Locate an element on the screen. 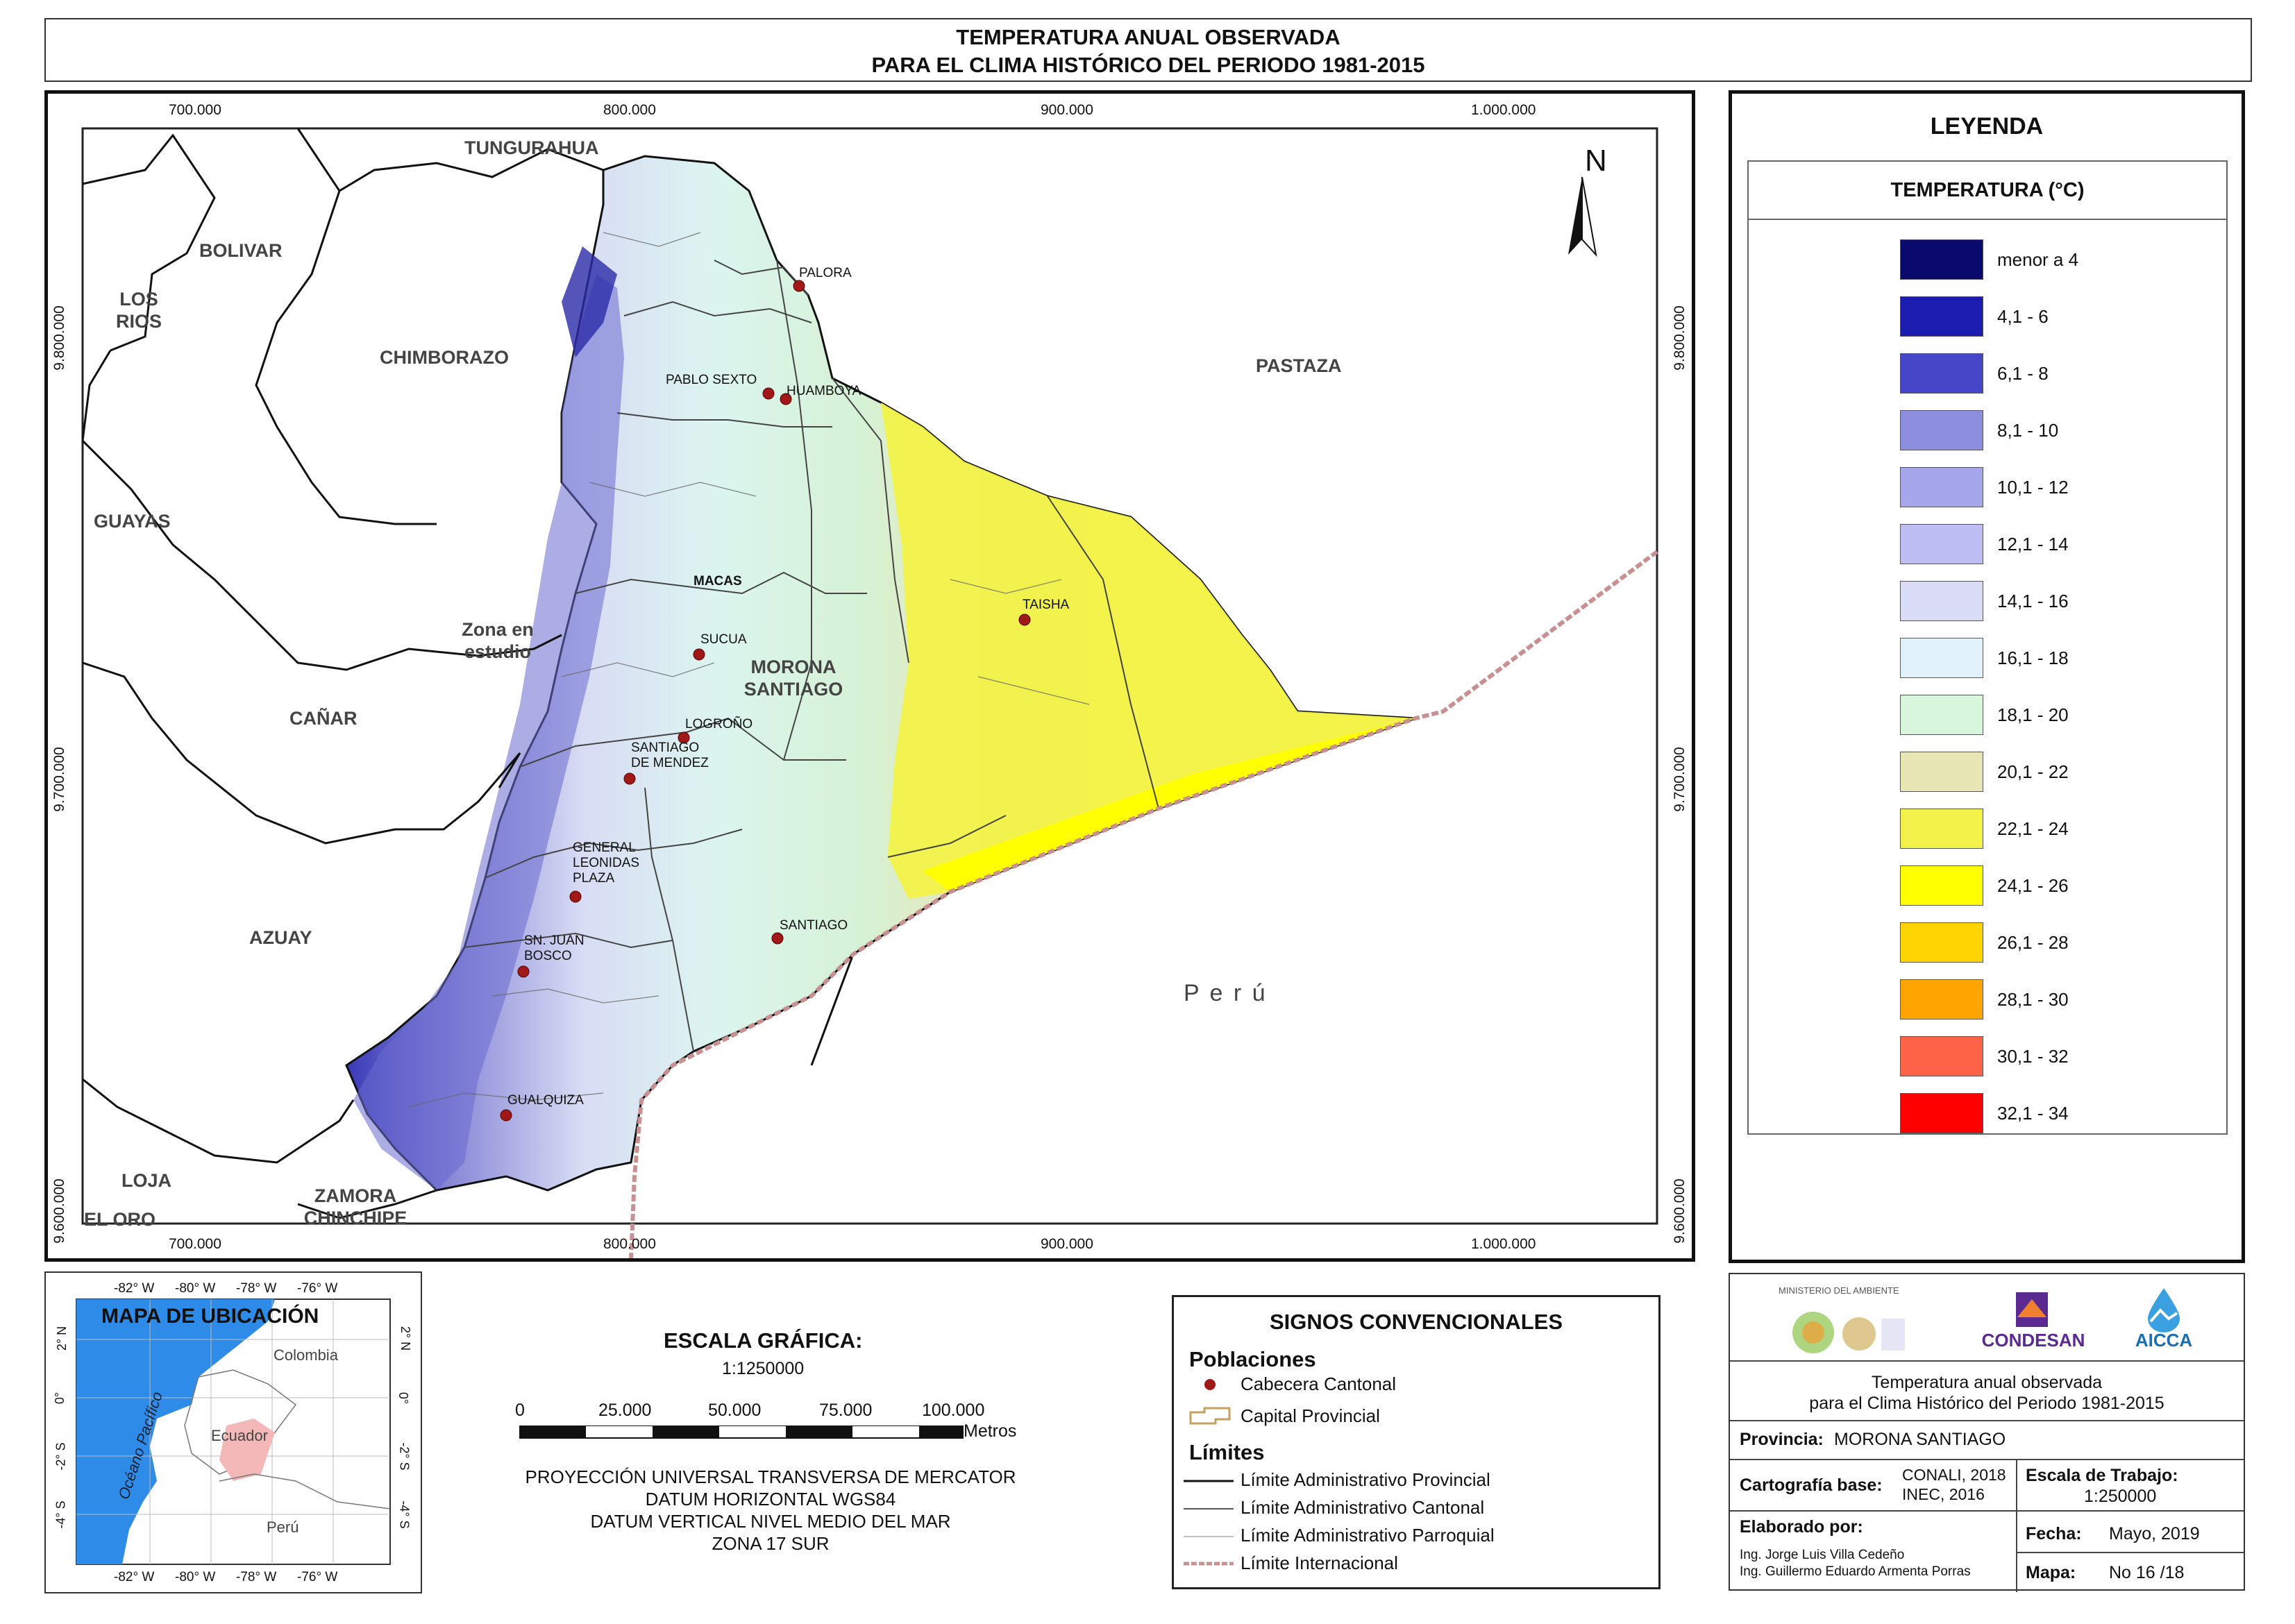  loc-top-tick-4: -76° W is located at coordinates (317, 1288).